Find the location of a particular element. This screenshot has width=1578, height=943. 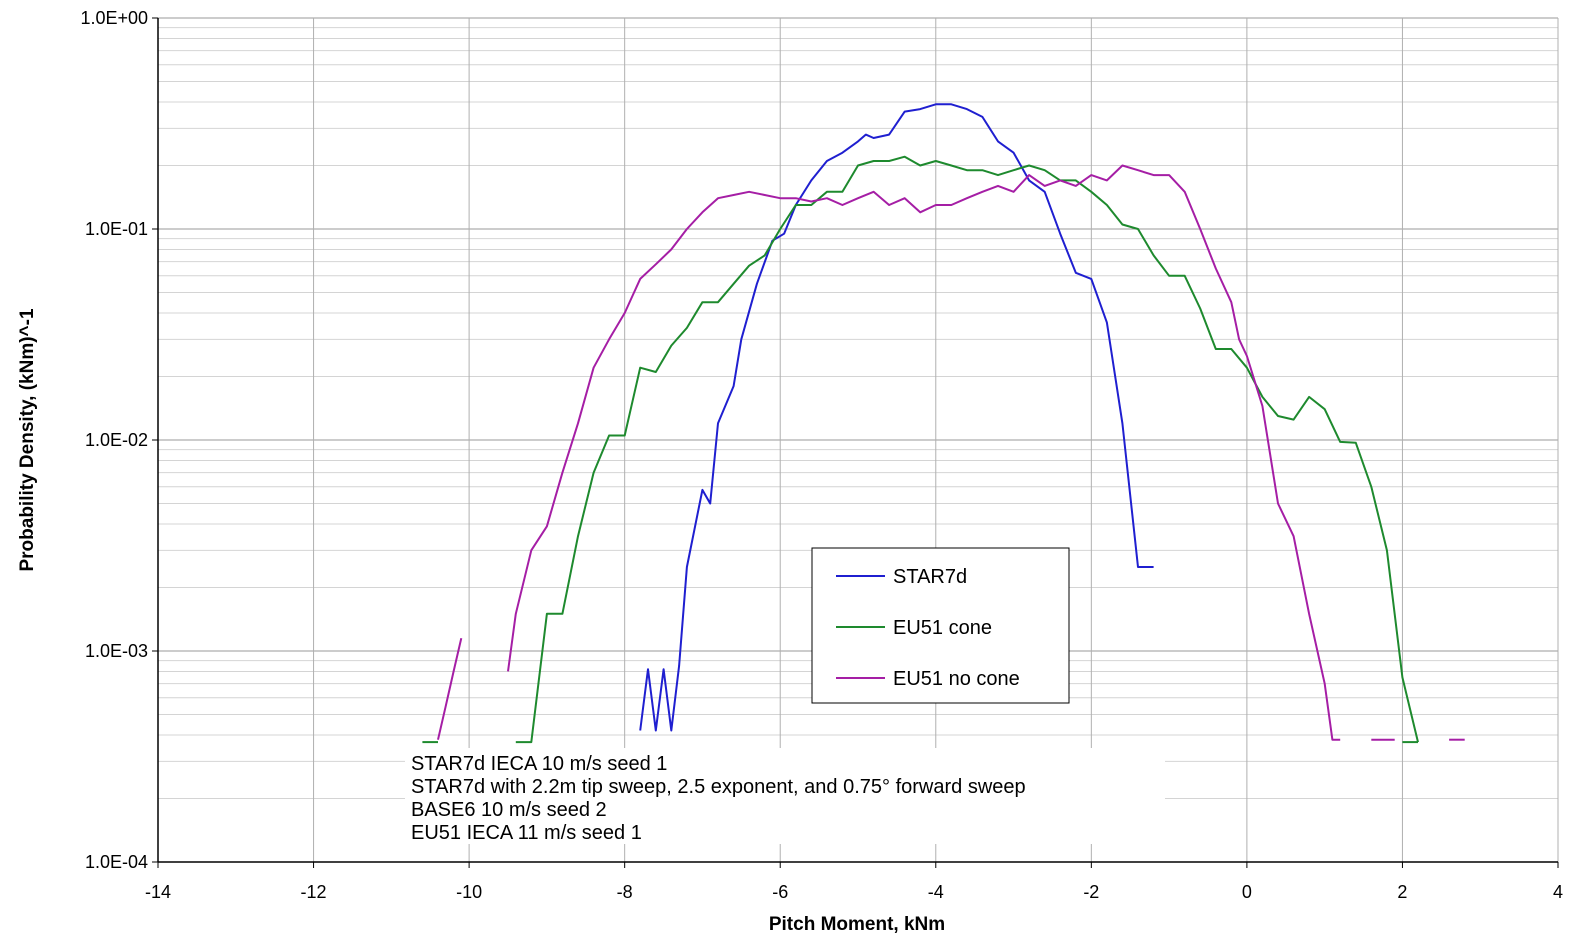

annotation-line: EU51 IECA 11 m/s seed 1 is located at coordinates (526, 833).